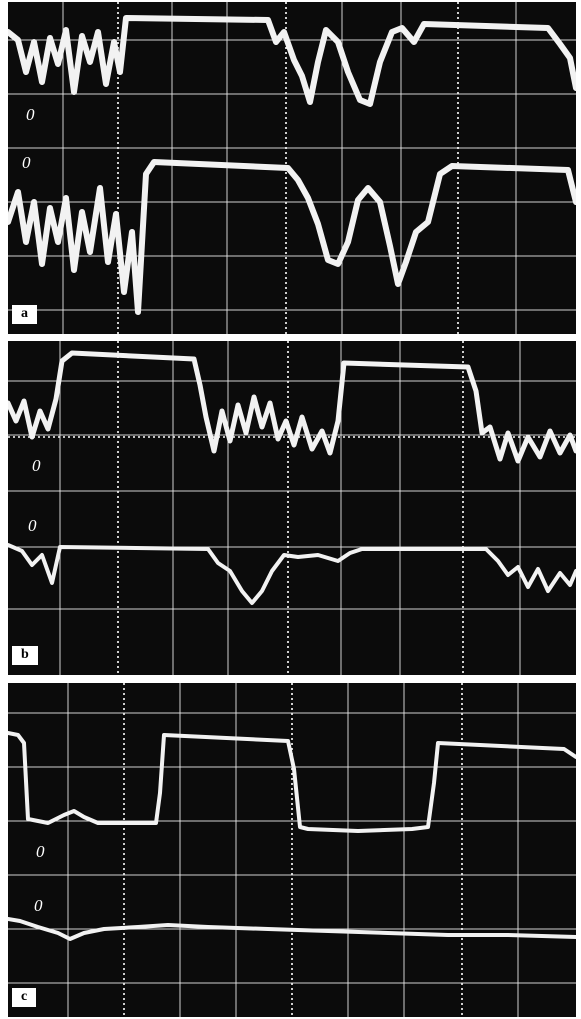 This screenshot has width=581, height=1019. Describe the element at coordinates (24, 314) in the screenshot. I see `panel-label: a` at that location.